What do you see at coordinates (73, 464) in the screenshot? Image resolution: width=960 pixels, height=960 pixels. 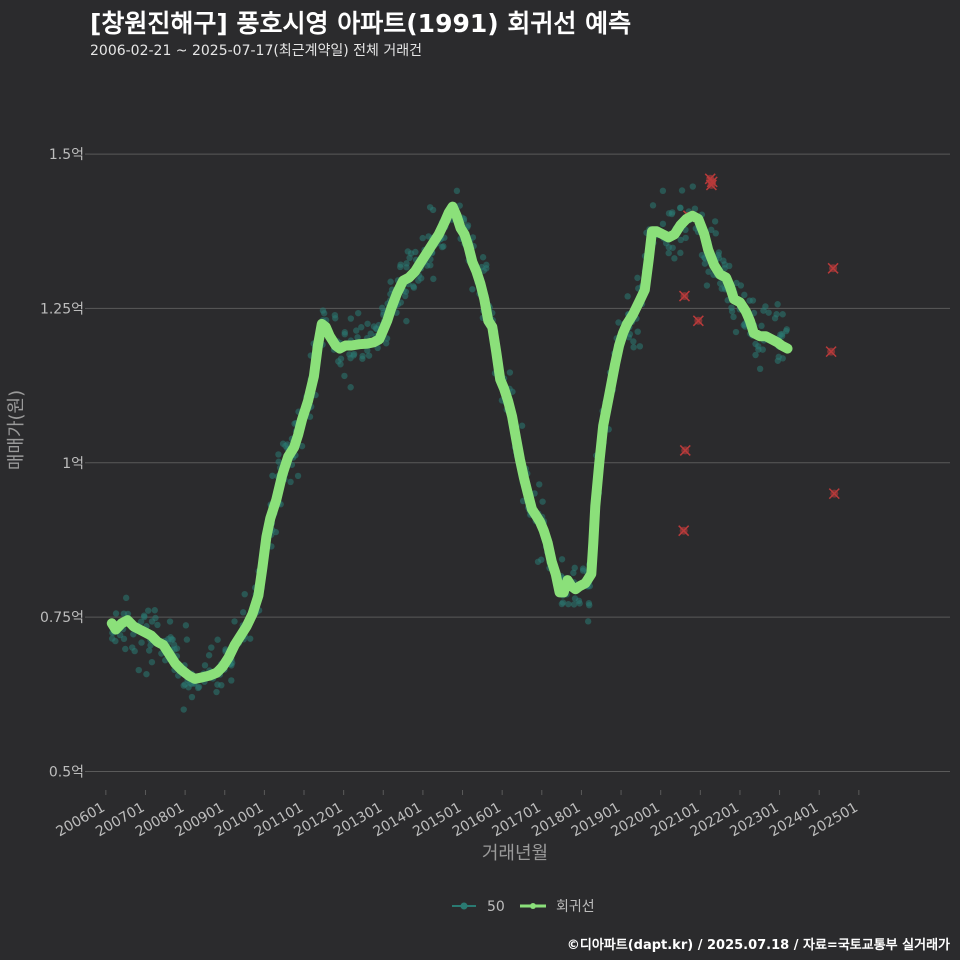 I see `y-tick-label: 1억` at bounding box center [73, 464].